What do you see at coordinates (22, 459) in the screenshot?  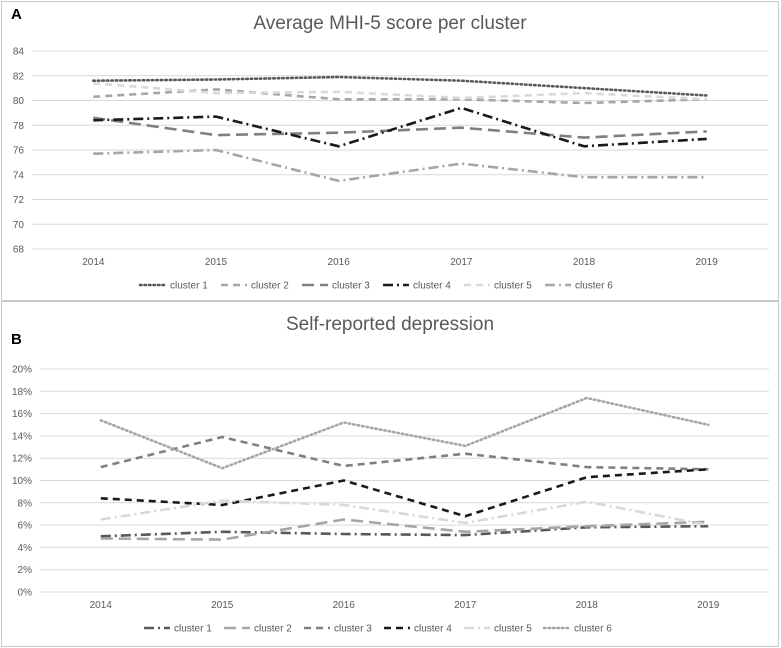 I see `y-tick-label: 12%` at bounding box center [22, 459].